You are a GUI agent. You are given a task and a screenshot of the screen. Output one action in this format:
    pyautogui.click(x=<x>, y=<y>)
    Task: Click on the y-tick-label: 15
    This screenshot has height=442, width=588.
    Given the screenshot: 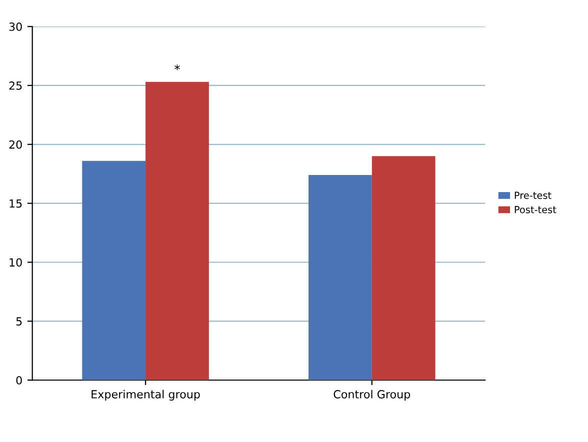 What is the action you would take?
    pyautogui.click(x=16, y=203)
    